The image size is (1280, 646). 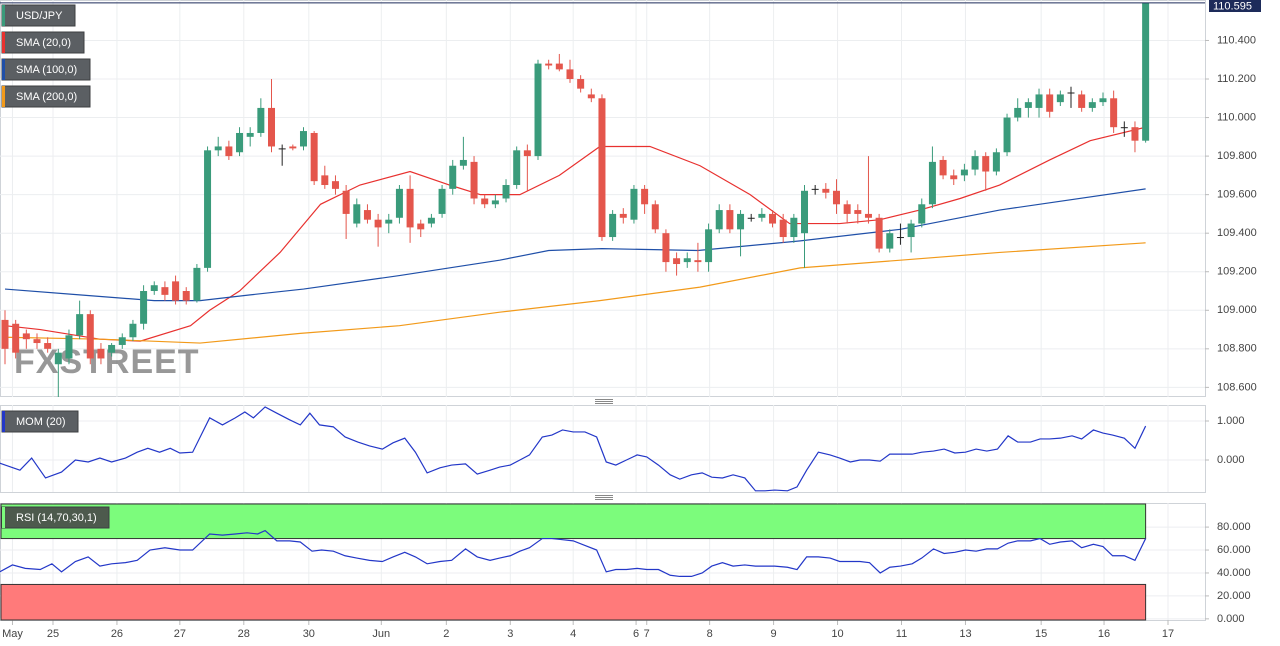 What do you see at coordinates (774, 634) in the screenshot?
I see `x-tick-label: 9` at bounding box center [774, 634].